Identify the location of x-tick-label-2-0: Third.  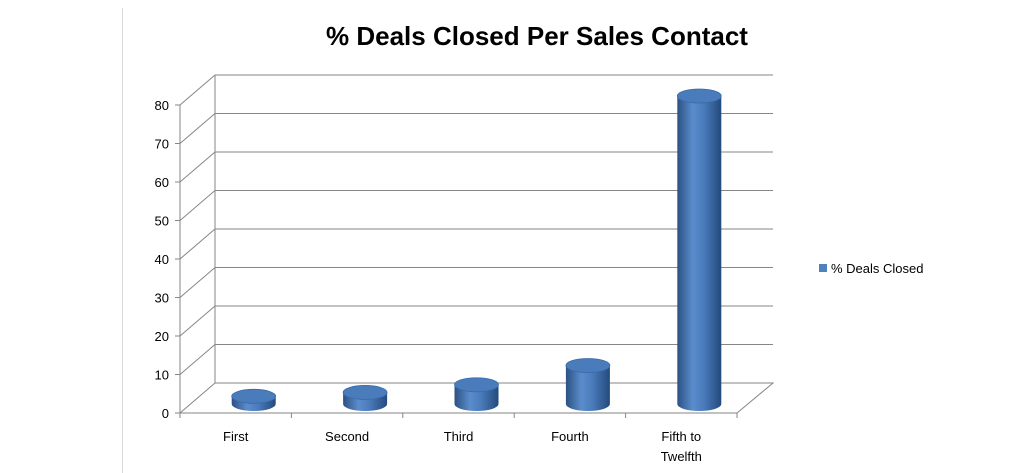
(459, 436).